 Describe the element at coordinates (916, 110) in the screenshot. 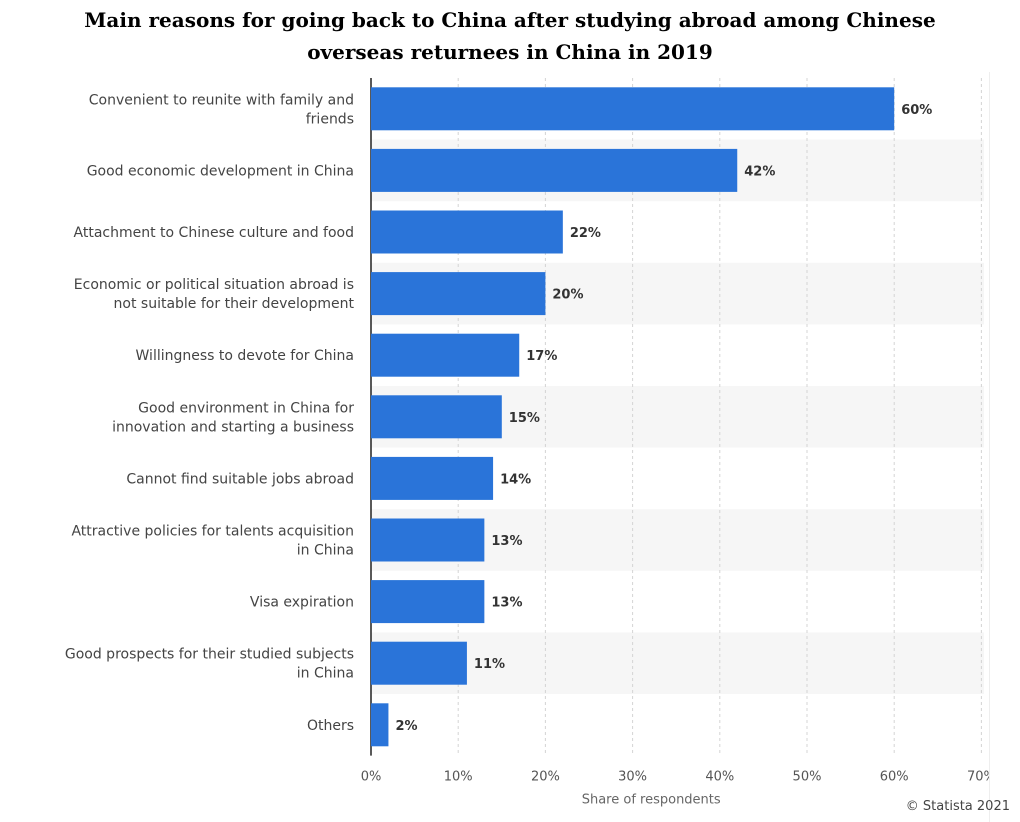

I see `data-label: 60%` at that location.